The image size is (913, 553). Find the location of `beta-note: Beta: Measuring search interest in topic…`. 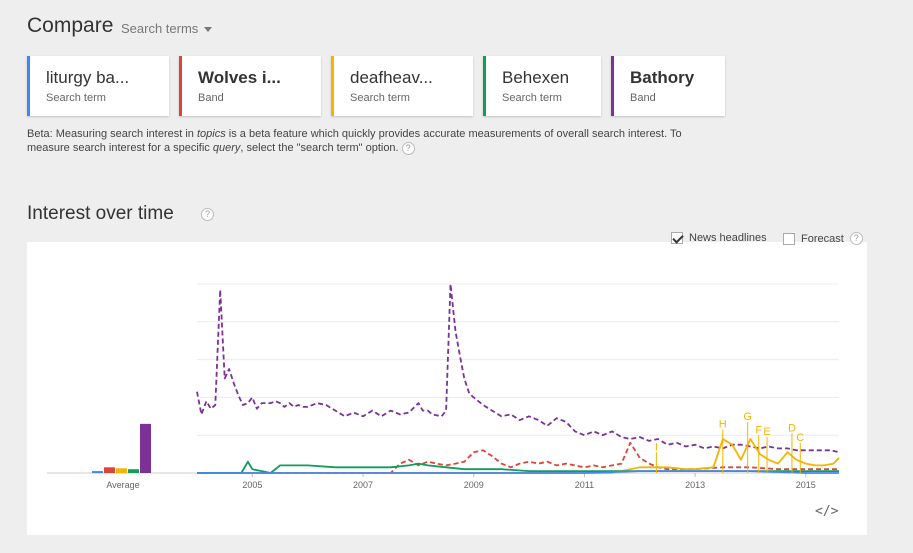

beta-note: Beta: Measuring search interest in topic… is located at coordinates (367, 141).